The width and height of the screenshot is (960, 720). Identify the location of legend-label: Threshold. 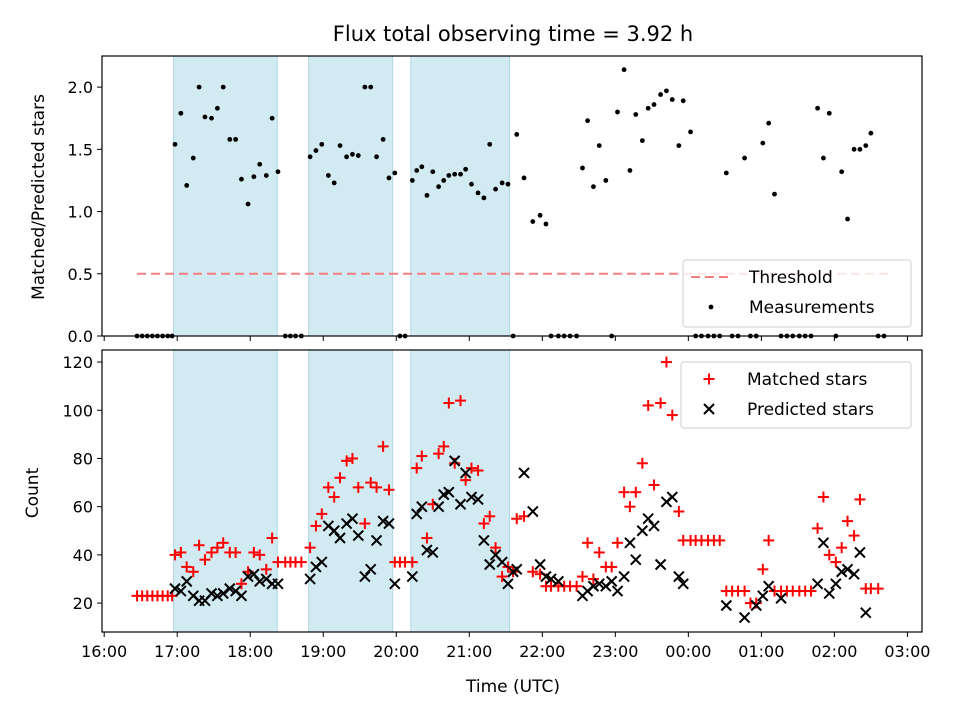
(790, 278).